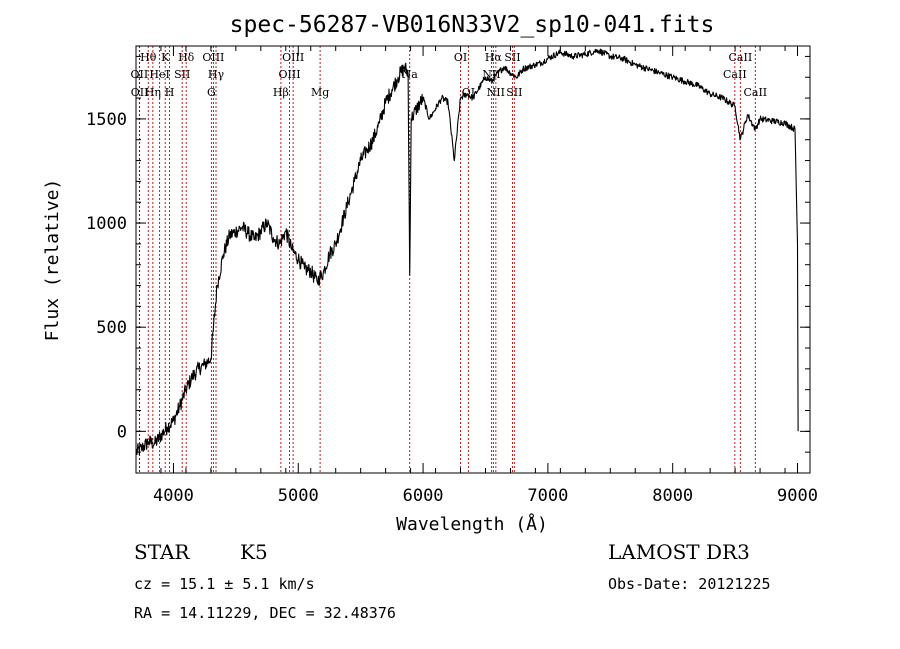 This screenshot has height=649, width=900. What do you see at coordinates (162, 552) in the screenshot?
I see `object-class: STAR` at bounding box center [162, 552].